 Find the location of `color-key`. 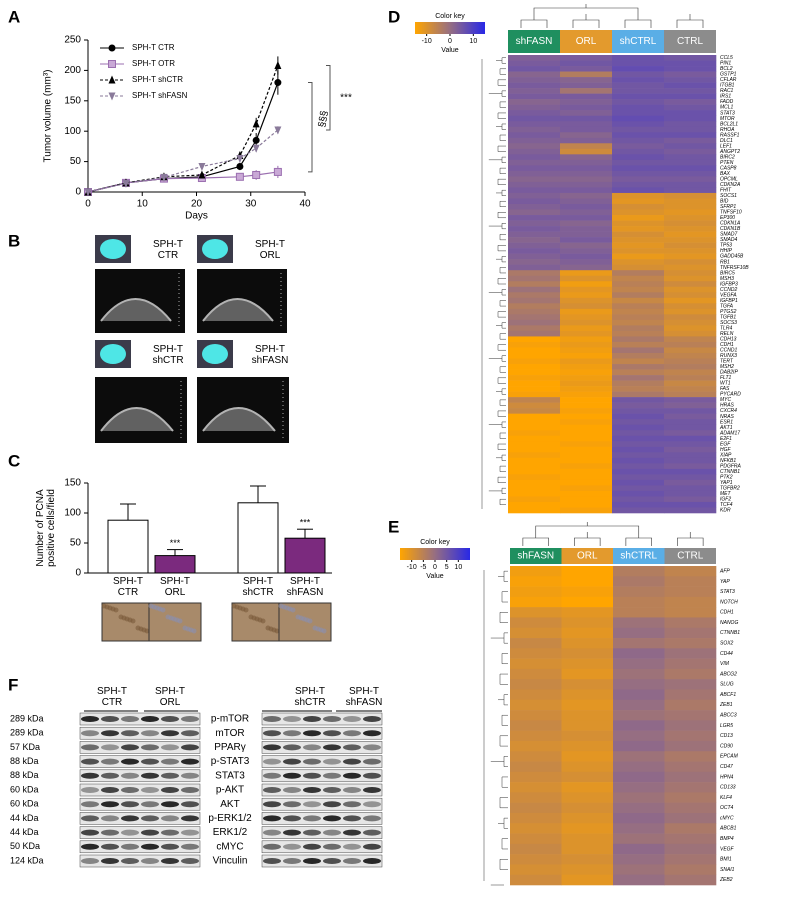

color-key is located at coordinates (435, 554).